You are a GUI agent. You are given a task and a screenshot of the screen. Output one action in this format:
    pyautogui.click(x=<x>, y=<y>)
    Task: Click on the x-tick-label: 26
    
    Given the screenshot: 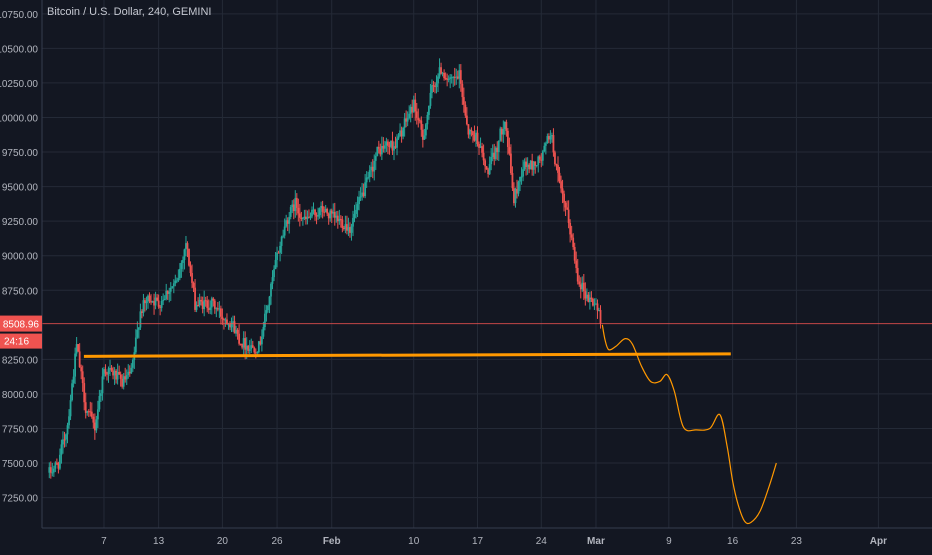 What is the action you would take?
    pyautogui.click(x=278, y=541)
    